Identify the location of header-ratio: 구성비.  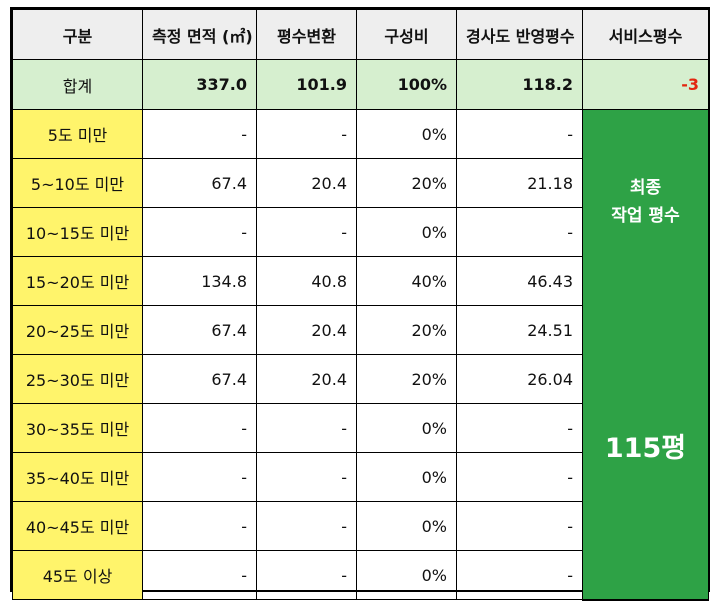
(406, 34).